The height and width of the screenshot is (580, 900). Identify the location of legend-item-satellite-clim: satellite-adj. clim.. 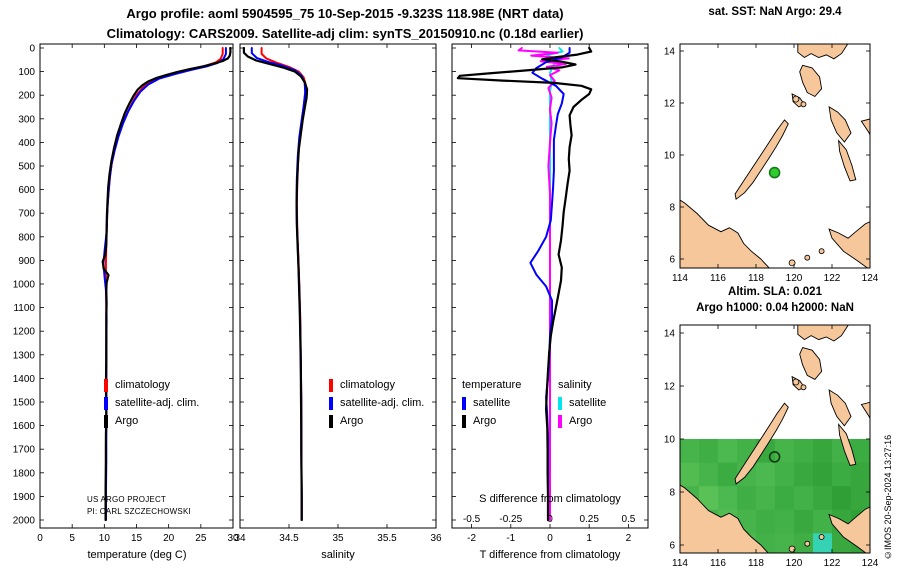
(376, 403).